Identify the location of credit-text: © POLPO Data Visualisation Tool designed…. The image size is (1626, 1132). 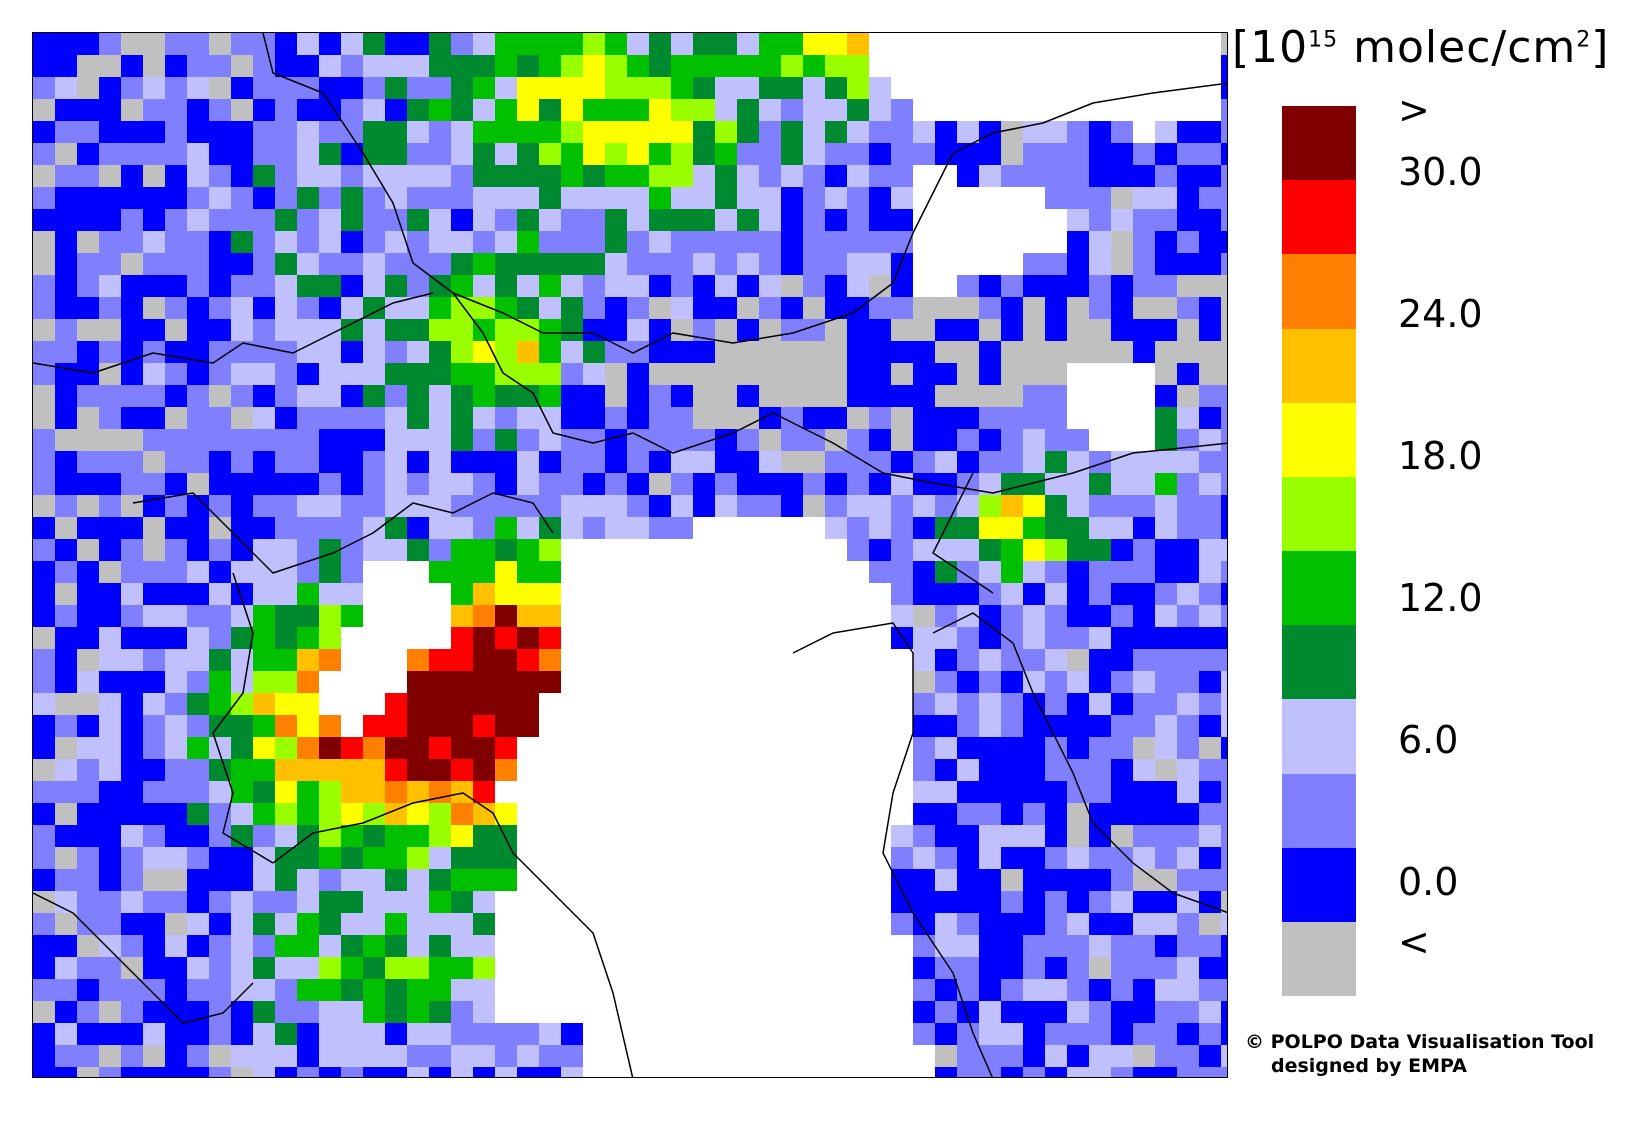
(1419, 1054).